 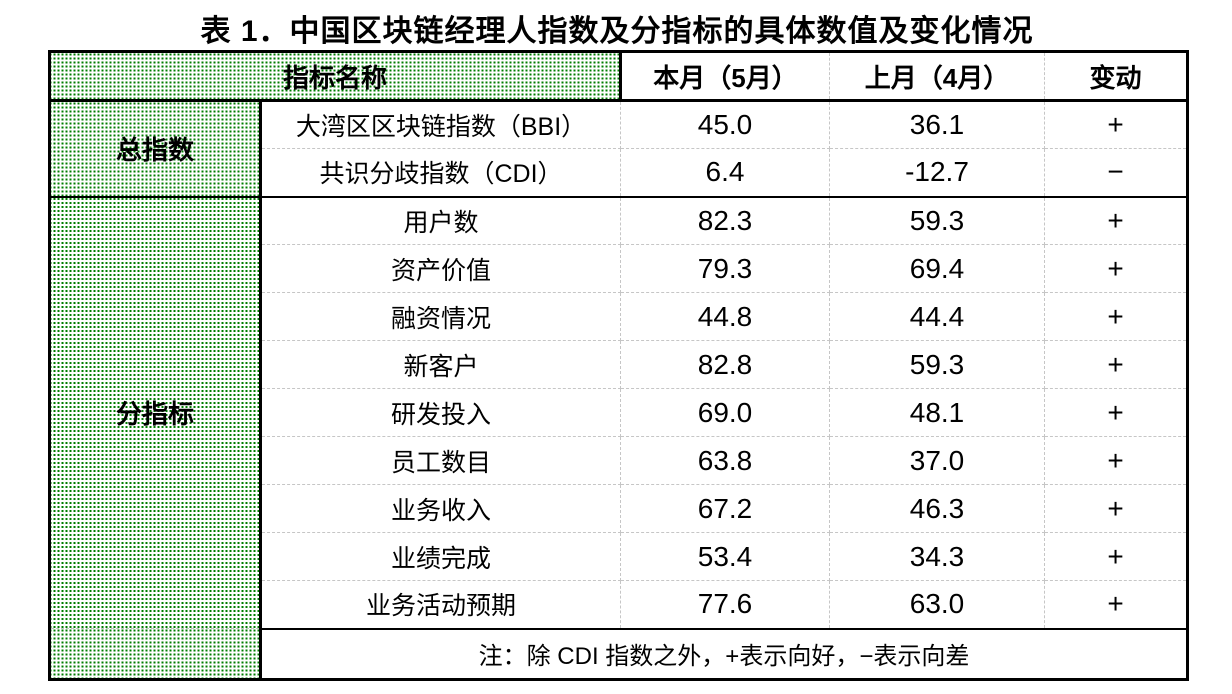 What do you see at coordinates (1116, 172) in the screenshot?
I see `change-cell: −` at bounding box center [1116, 172].